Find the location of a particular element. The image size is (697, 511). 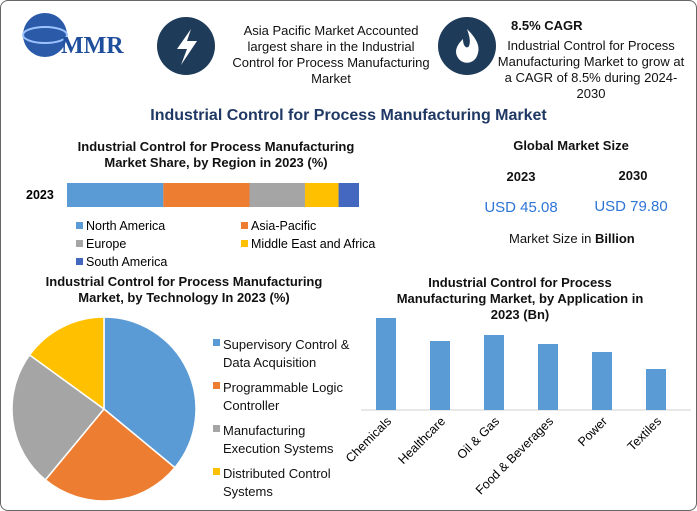

logo-text: MMR is located at coordinates (92, 46).